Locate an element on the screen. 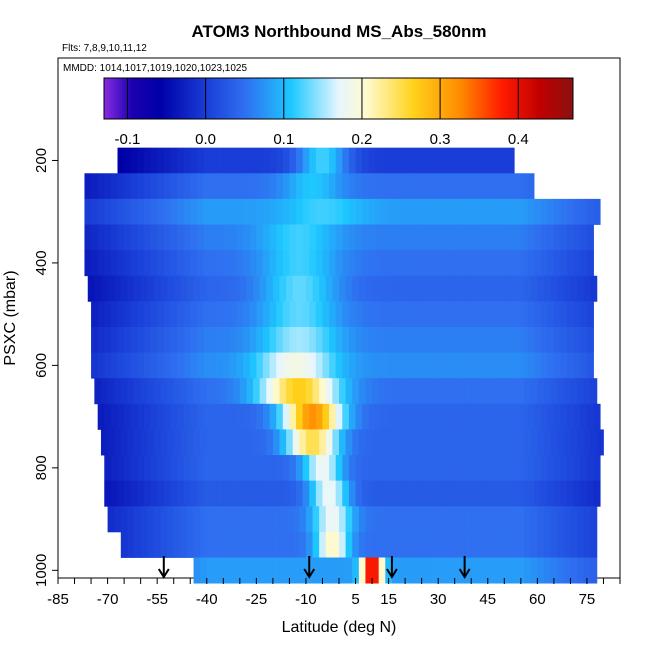 Image resolution: width=650 pixels, height=650 pixels. y-axis: 200 400 600 800 1000 is located at coordinates (45, 367).